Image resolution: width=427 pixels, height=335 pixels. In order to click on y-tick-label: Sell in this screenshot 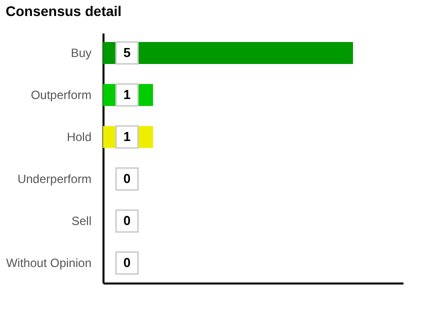, I will do `click(81, 221)`.